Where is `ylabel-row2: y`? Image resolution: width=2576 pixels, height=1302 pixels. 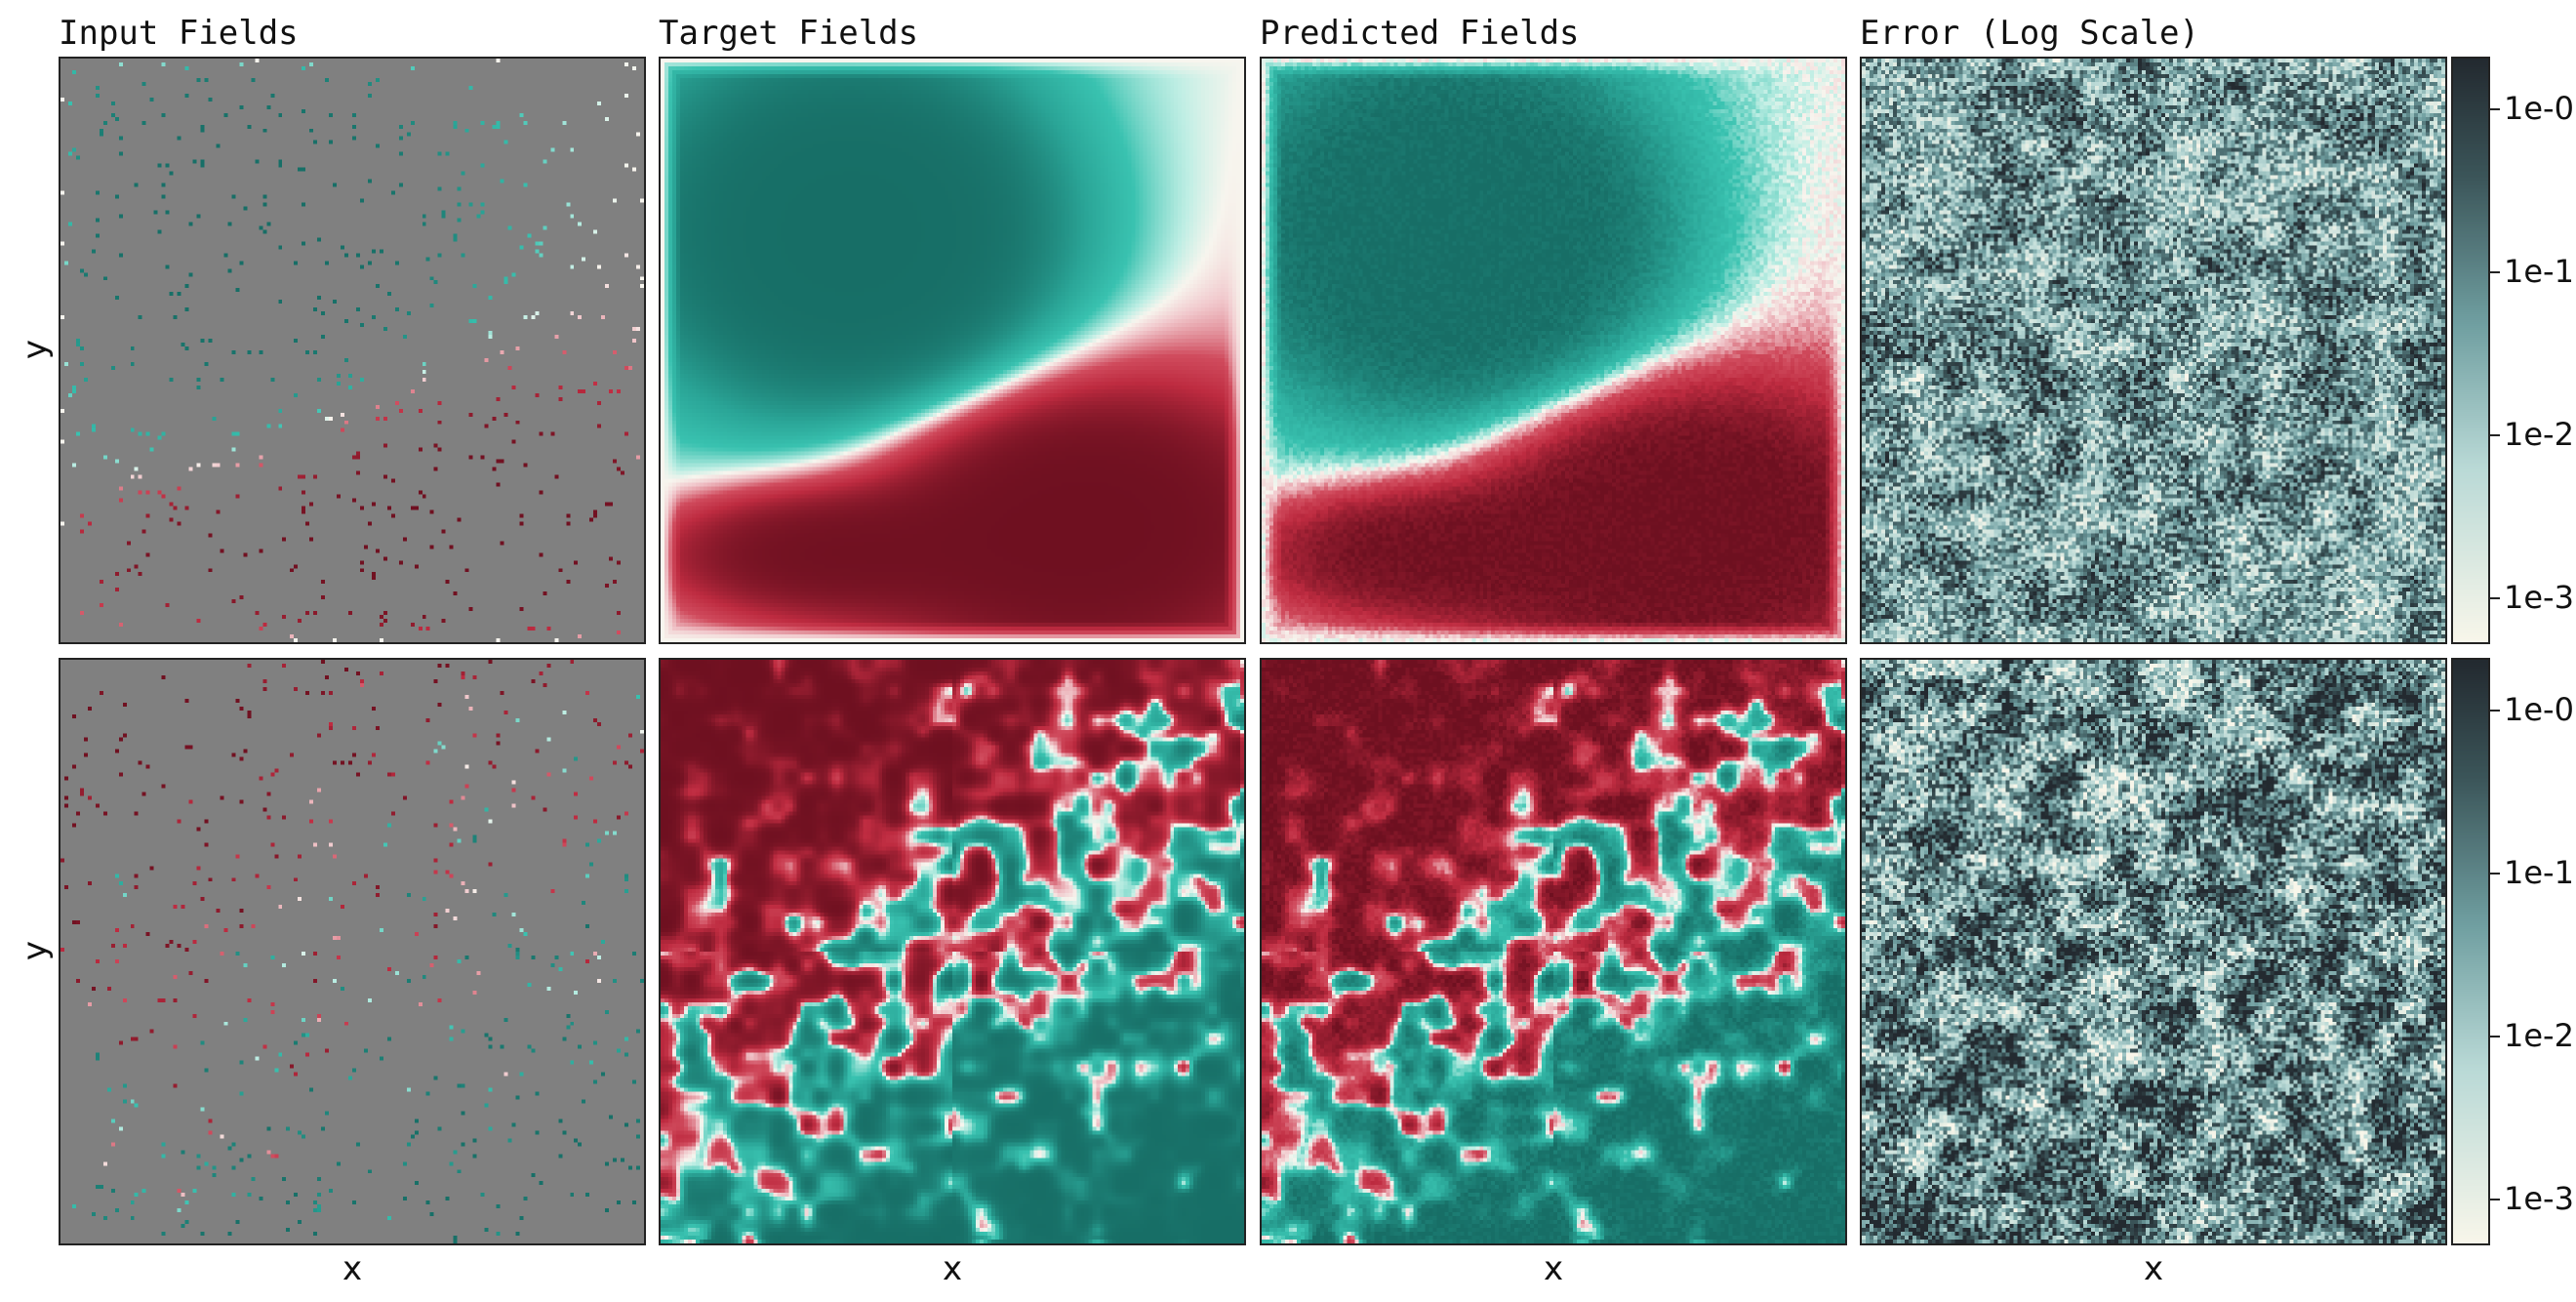
ylabel-row2: y is located at coordinates (36, 951).